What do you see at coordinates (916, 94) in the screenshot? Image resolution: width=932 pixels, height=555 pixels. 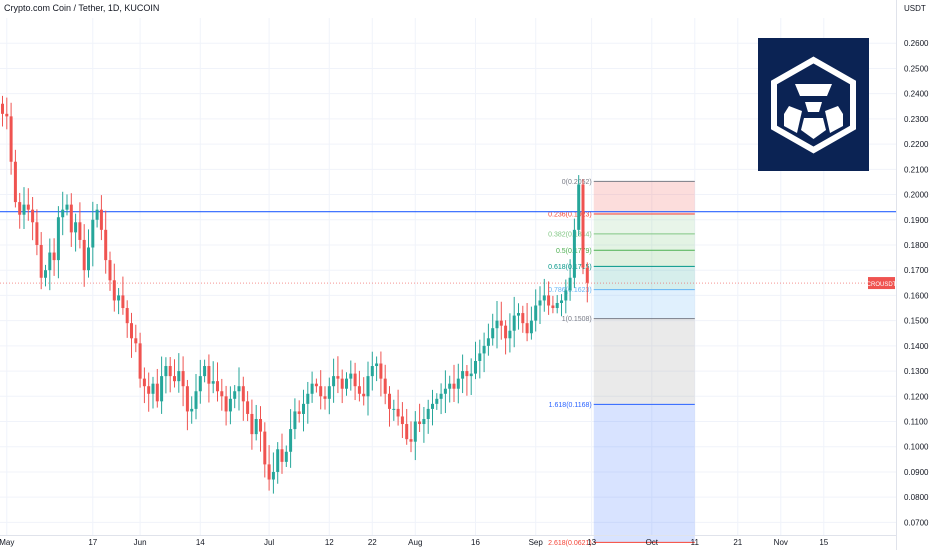 I see `y-tick-label: 0.2400` at bounding box center [916, 94].